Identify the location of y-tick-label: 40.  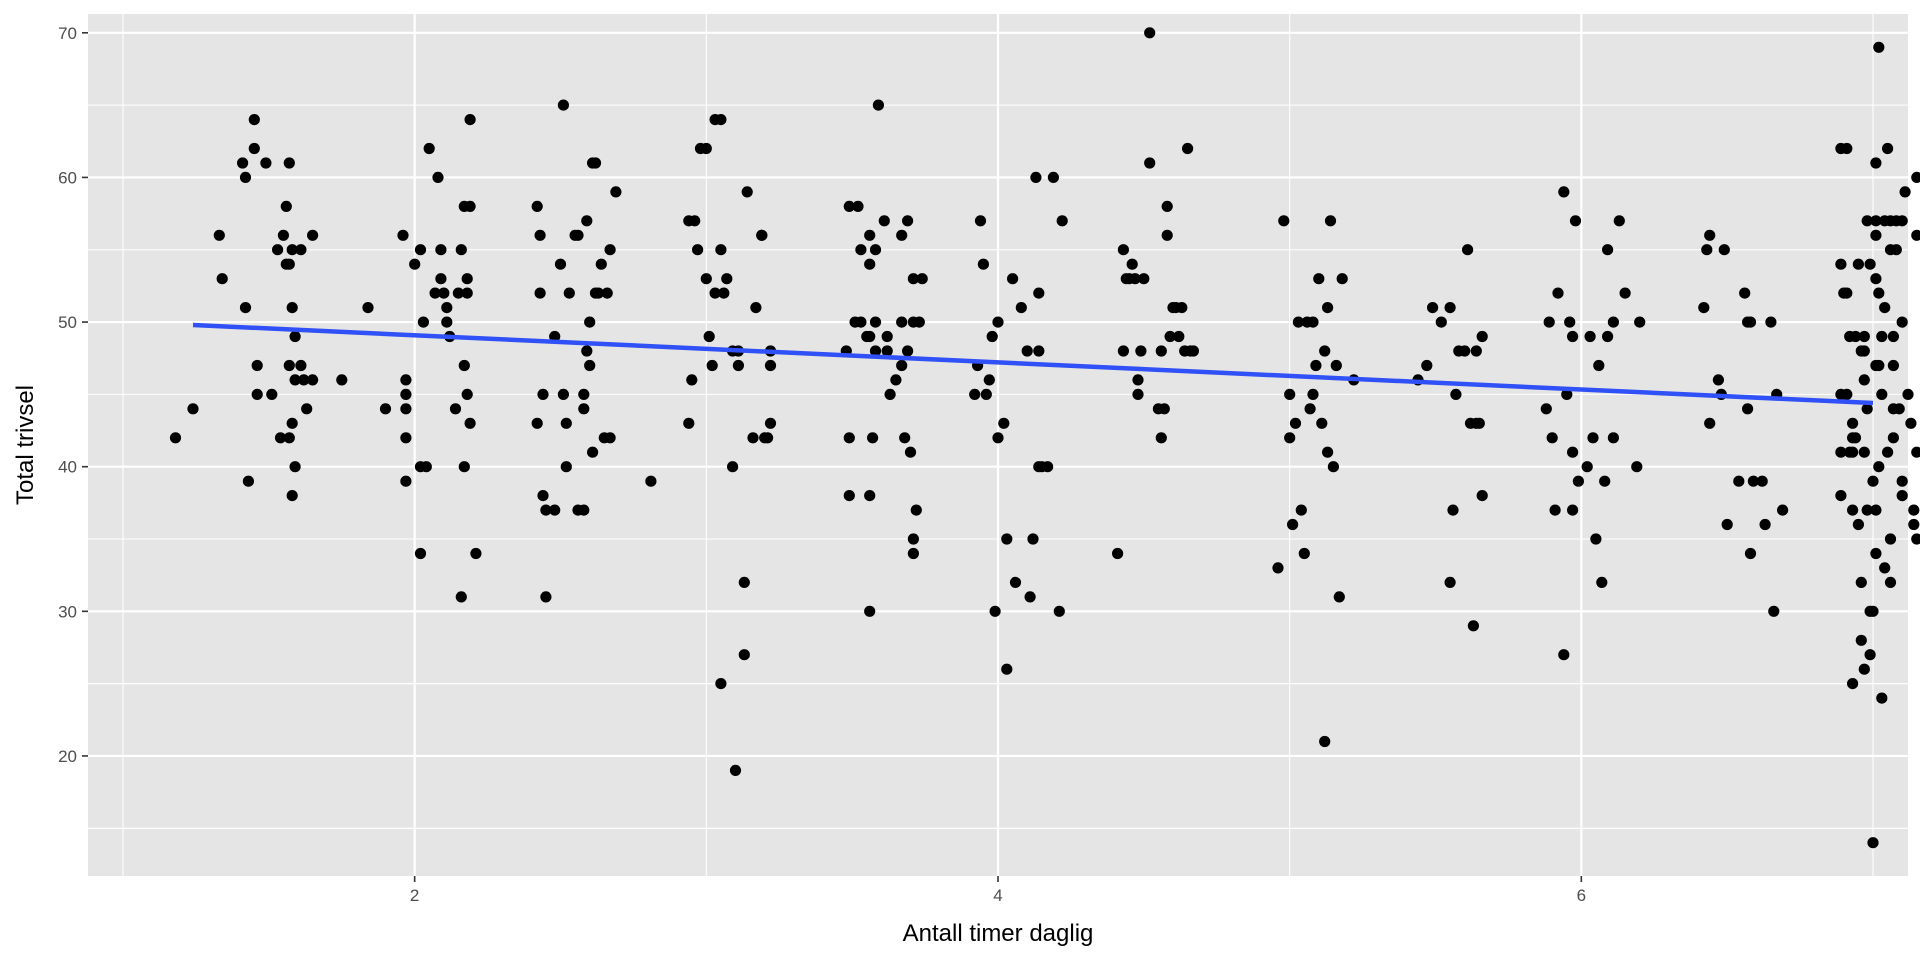
(67, 467).